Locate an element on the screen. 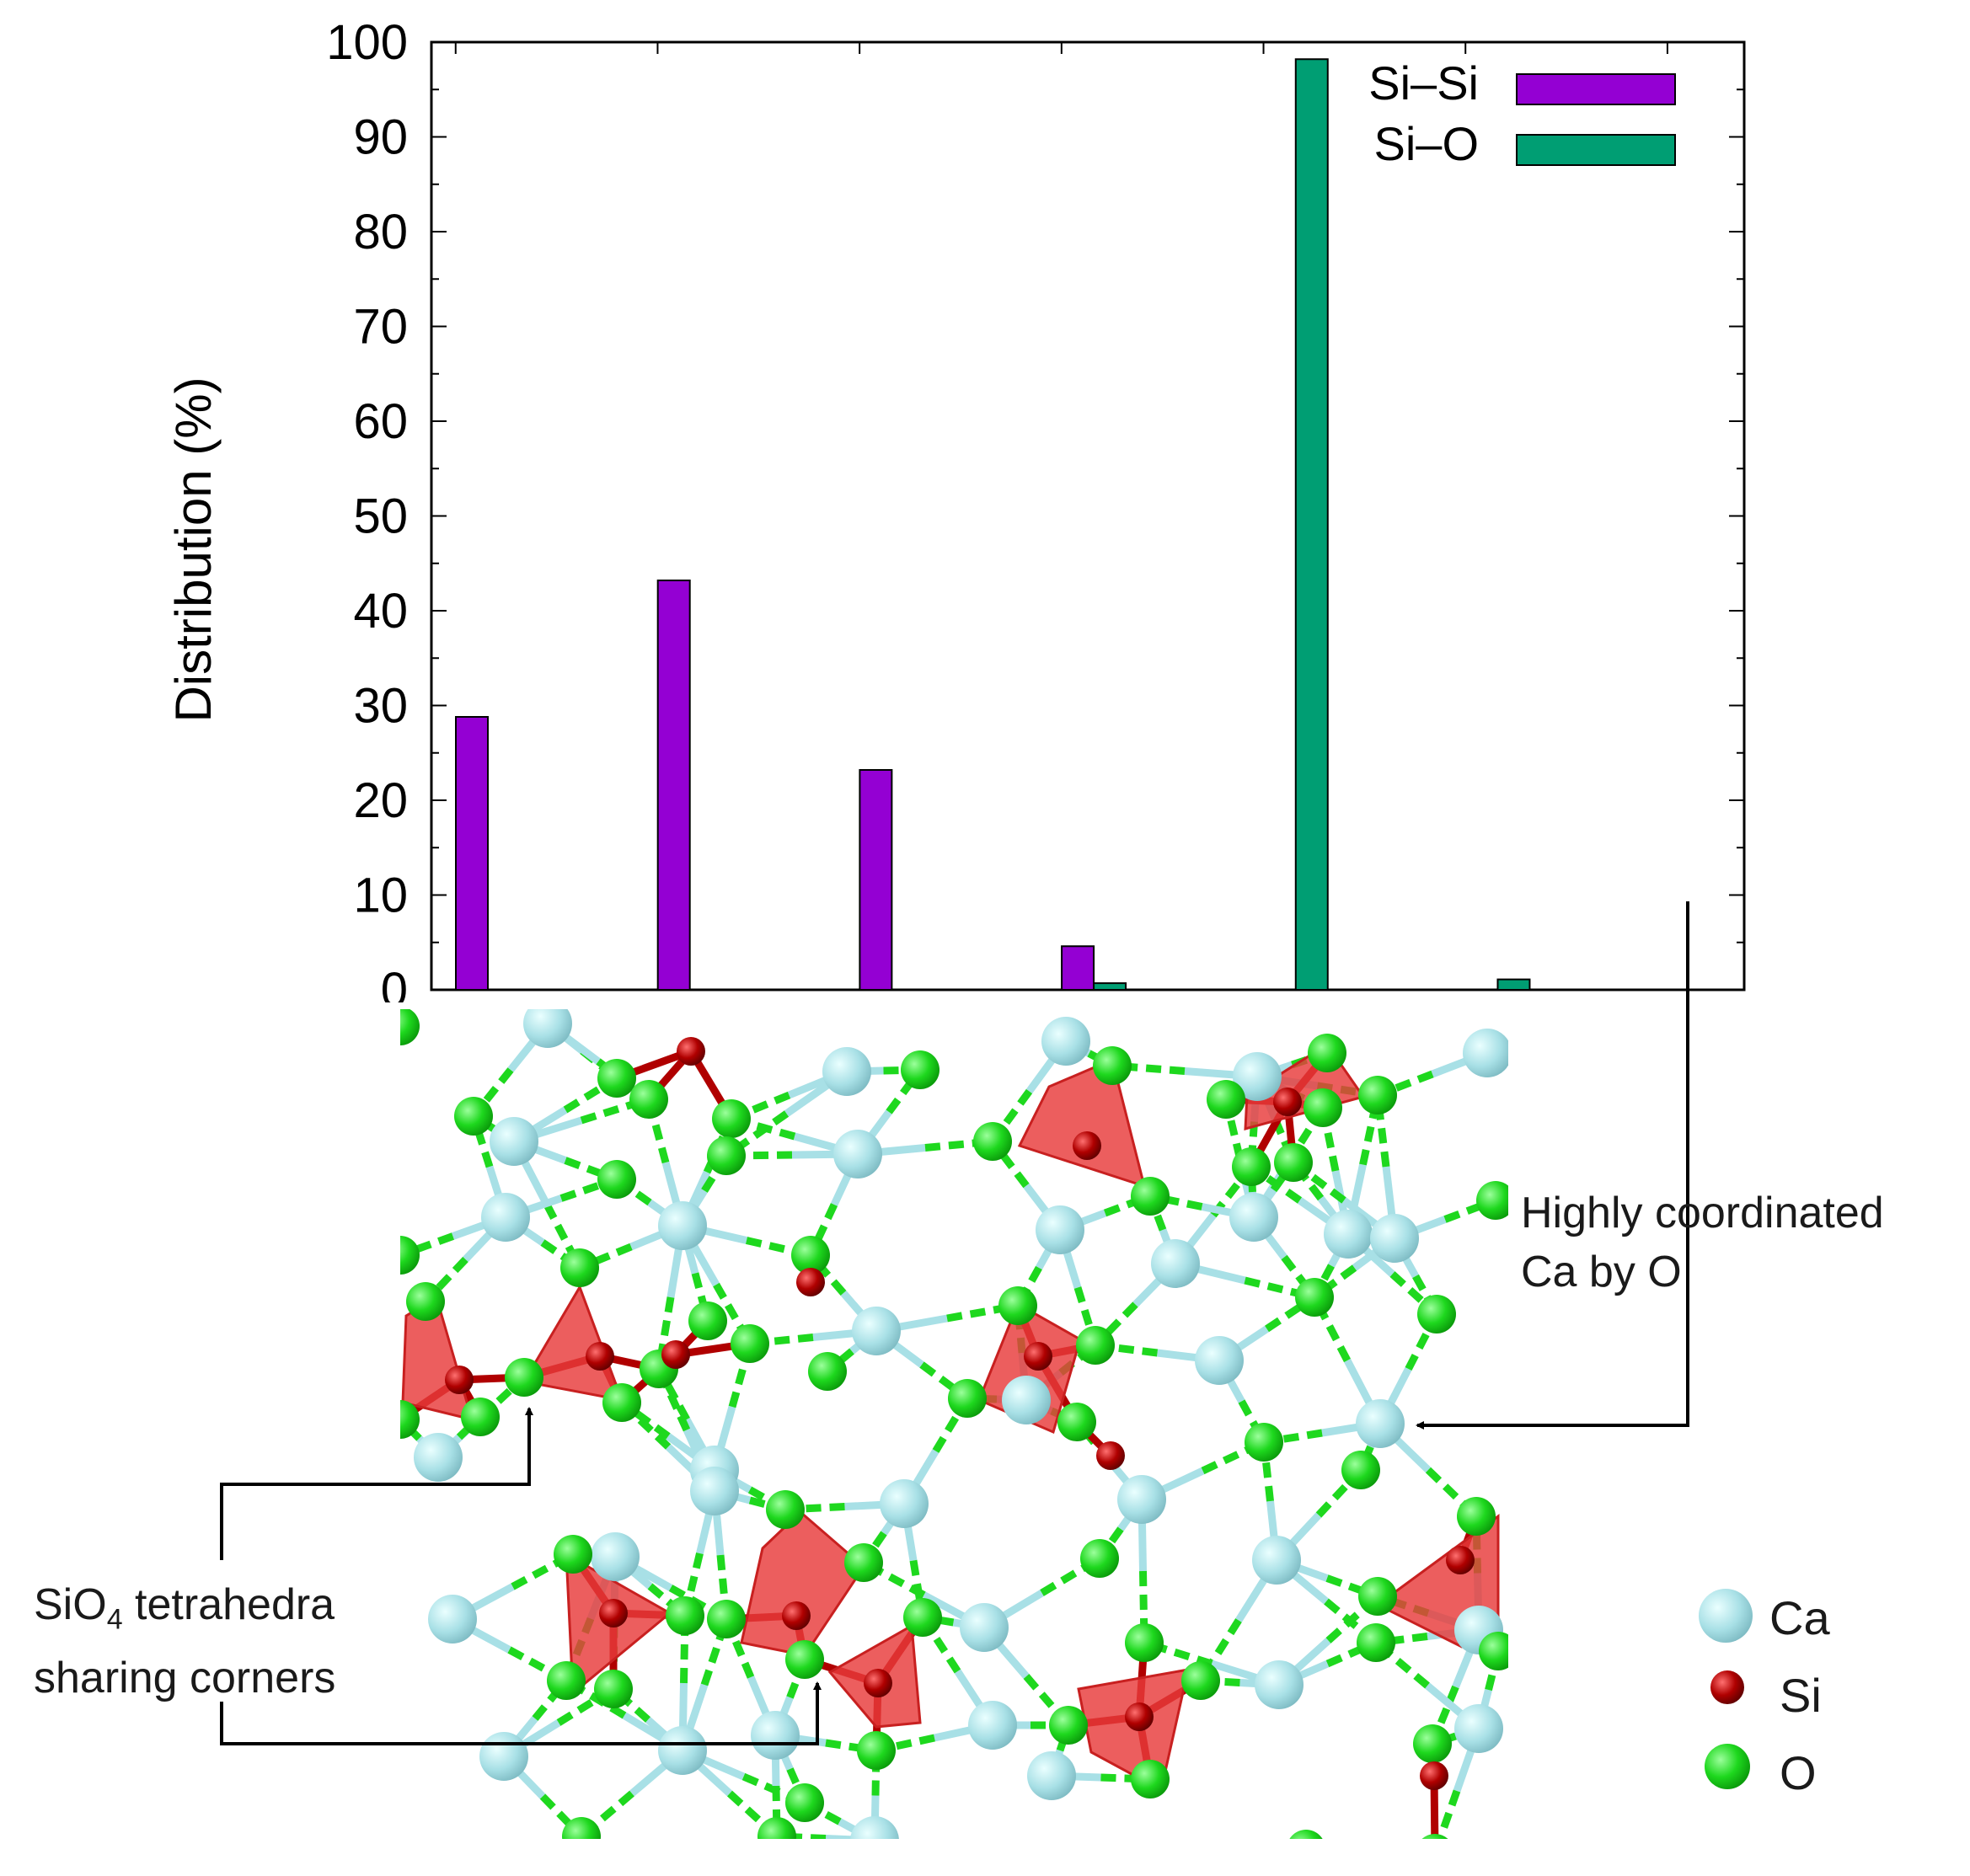  y-tick-label: 10 is located at coordinates (380, 896).